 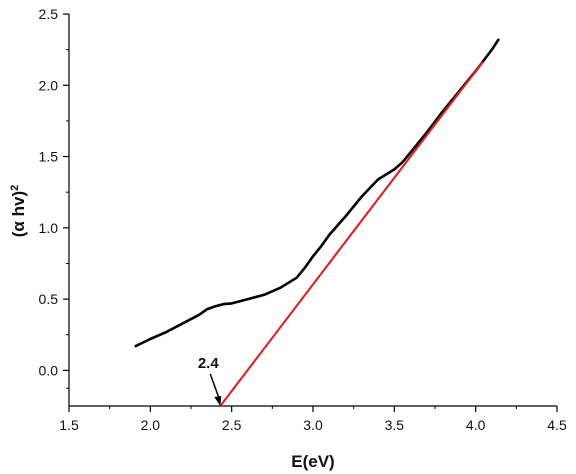 What do you see at coordinates (69, 425) in the screenshot?
I see `x-tick-label: 1.5` at bounding box center [69, 425].